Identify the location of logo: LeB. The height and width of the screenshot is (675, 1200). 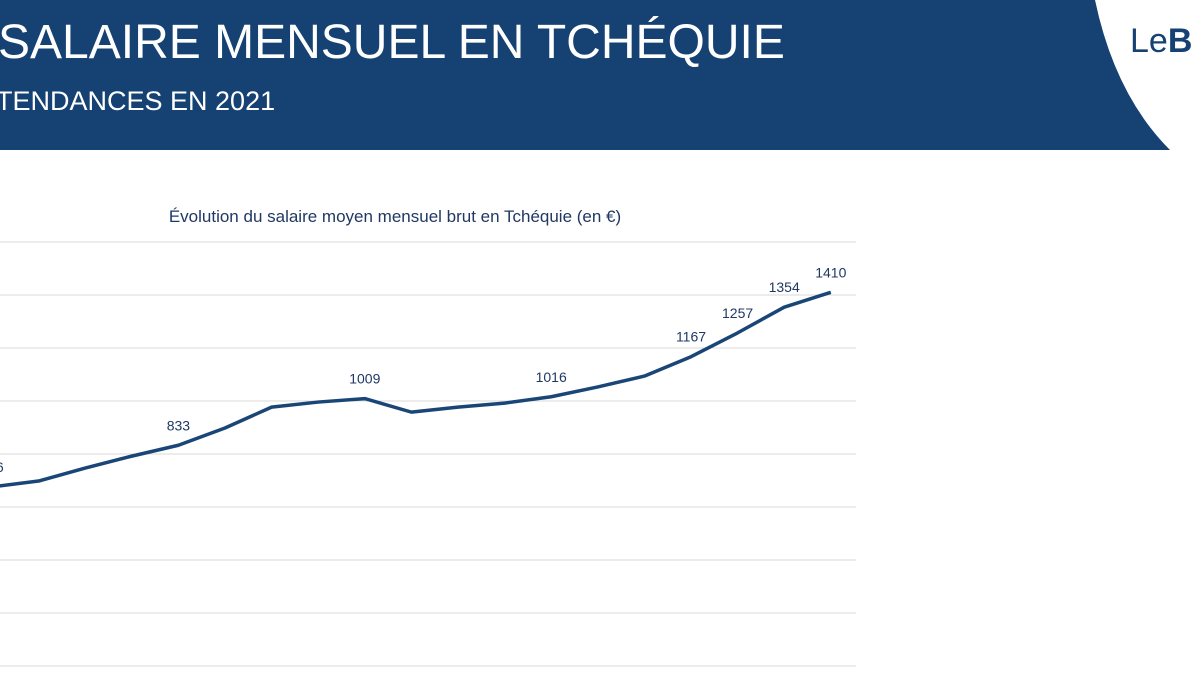
(1161, 41).